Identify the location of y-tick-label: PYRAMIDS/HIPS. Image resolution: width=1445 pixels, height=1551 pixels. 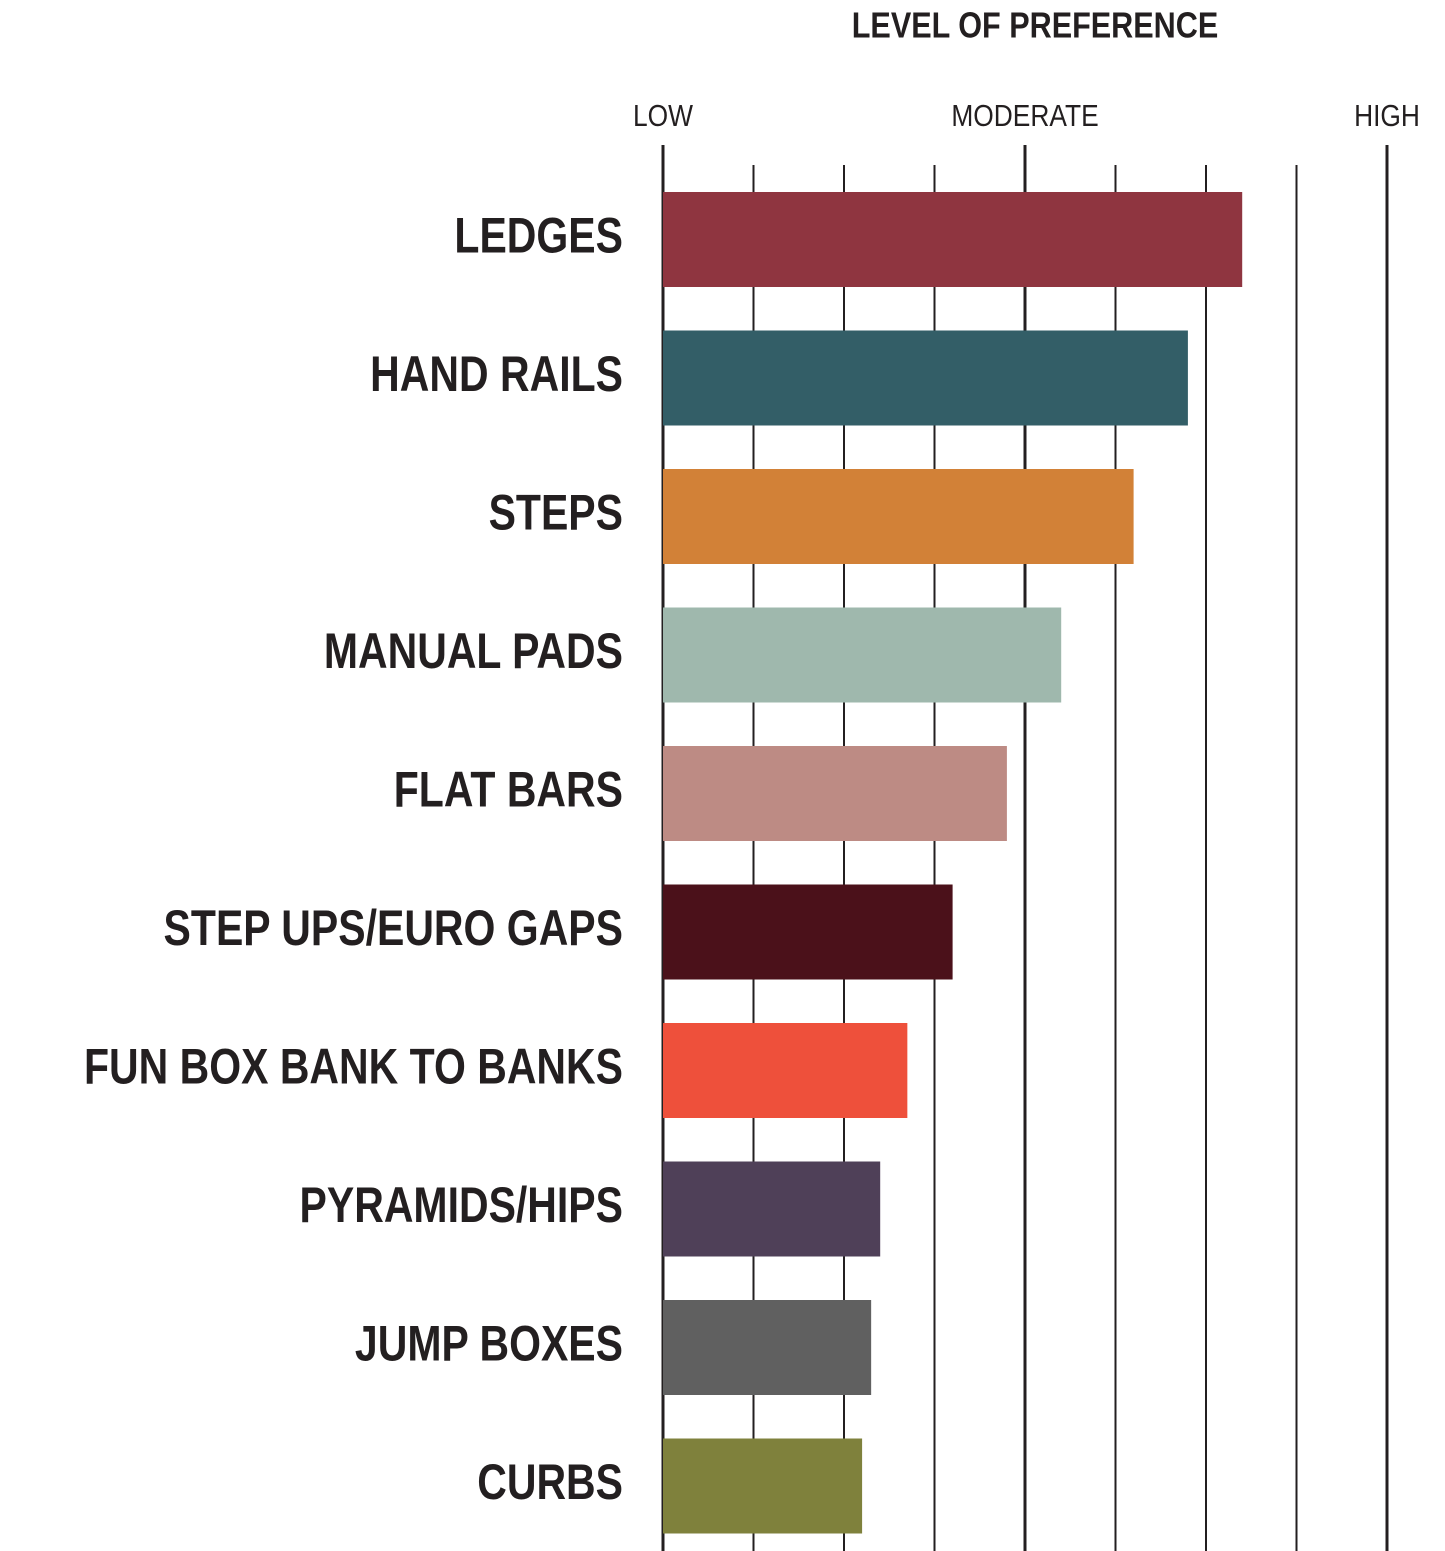
(461, 1205).